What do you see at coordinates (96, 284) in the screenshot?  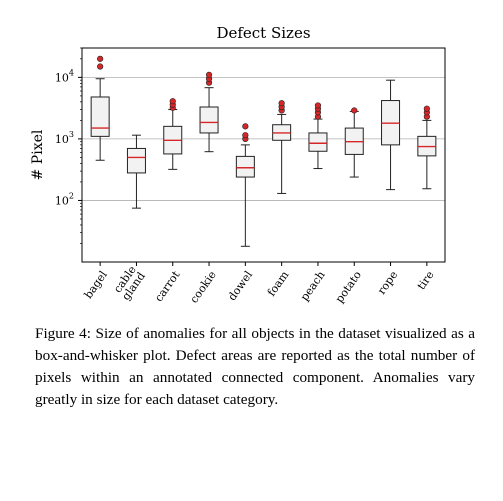 I see `x-tick-label: bagel` at bounding box center [96, 284].